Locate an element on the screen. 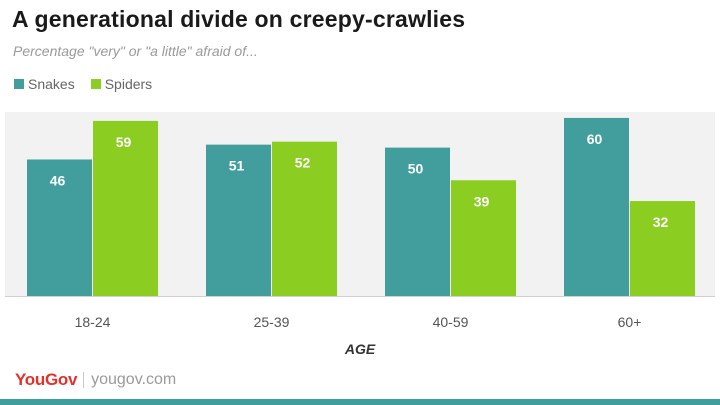 The height and width of the screenshot is (405, 720). yougov-logo: YouGov is located at coordinates (46, 379).